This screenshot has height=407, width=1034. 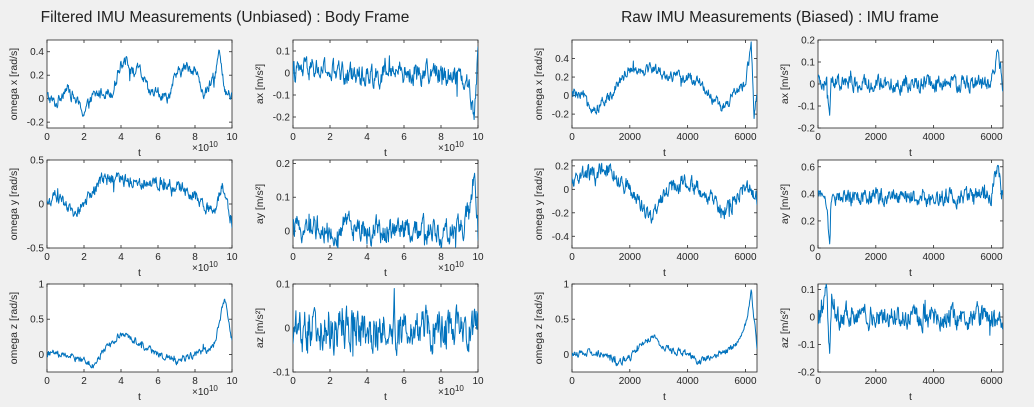 I want to click on y-axis-label: az [m/s²], so click(x=260, y=328).